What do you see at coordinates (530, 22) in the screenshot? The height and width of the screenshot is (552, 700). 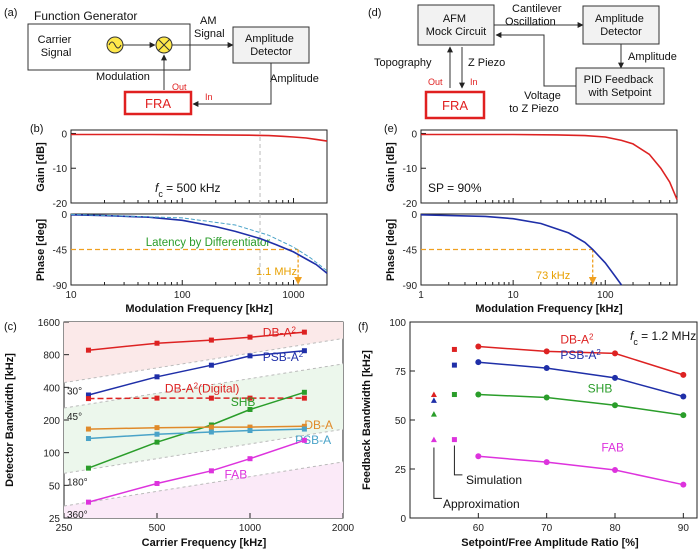 I see `cant-line2: Oscillation` at bounding box center [530, 22].